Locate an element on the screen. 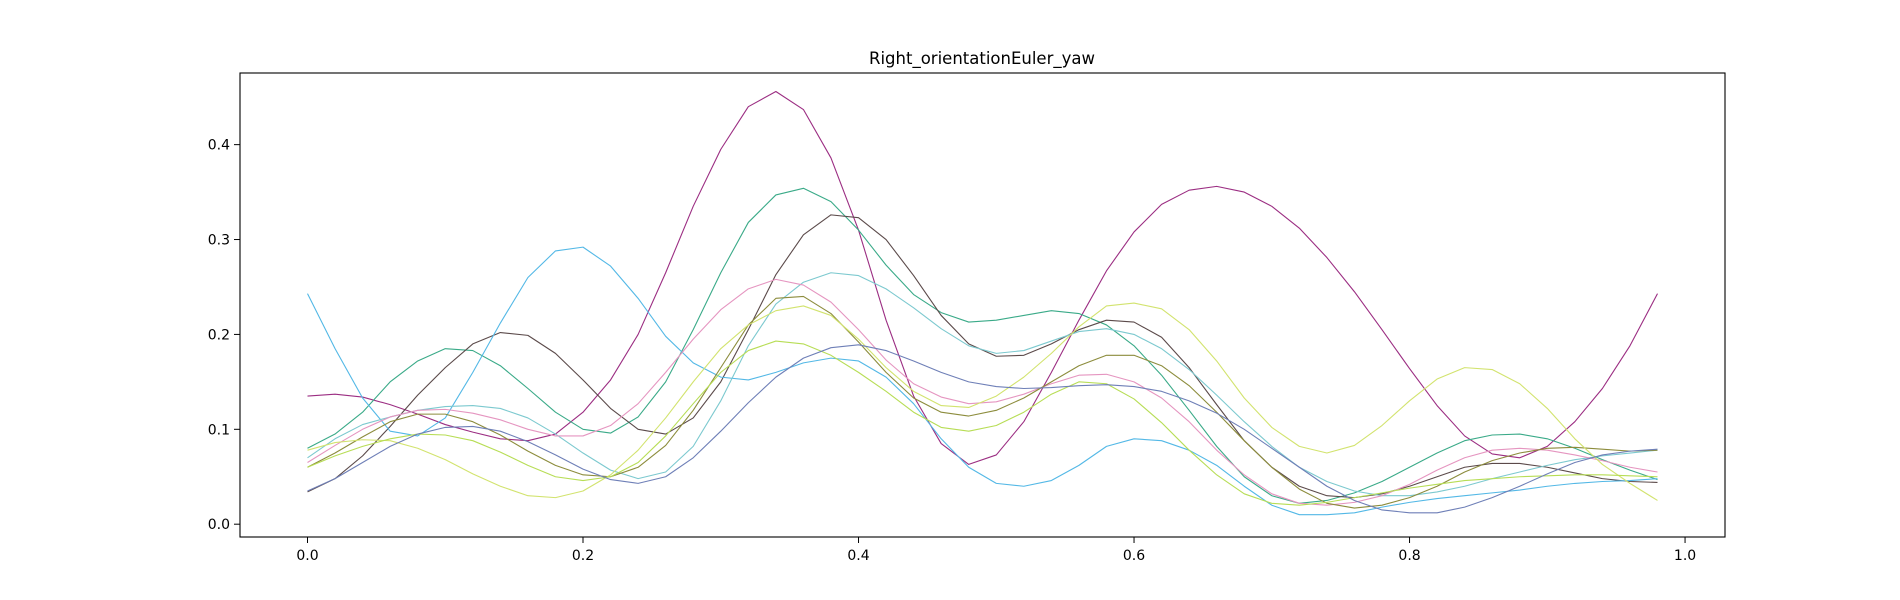  y-tick-label: 0.0 is located at coordinates (219, 525).